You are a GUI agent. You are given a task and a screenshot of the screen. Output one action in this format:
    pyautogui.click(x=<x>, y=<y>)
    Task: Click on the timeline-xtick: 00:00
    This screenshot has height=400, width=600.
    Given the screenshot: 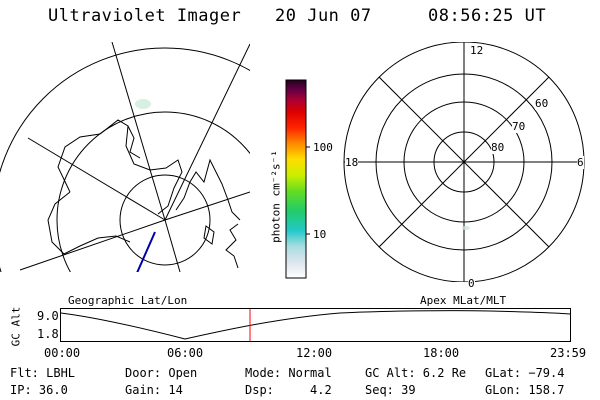 What is the action you would take?
    pyautogui.click(x=62, y=353)
    